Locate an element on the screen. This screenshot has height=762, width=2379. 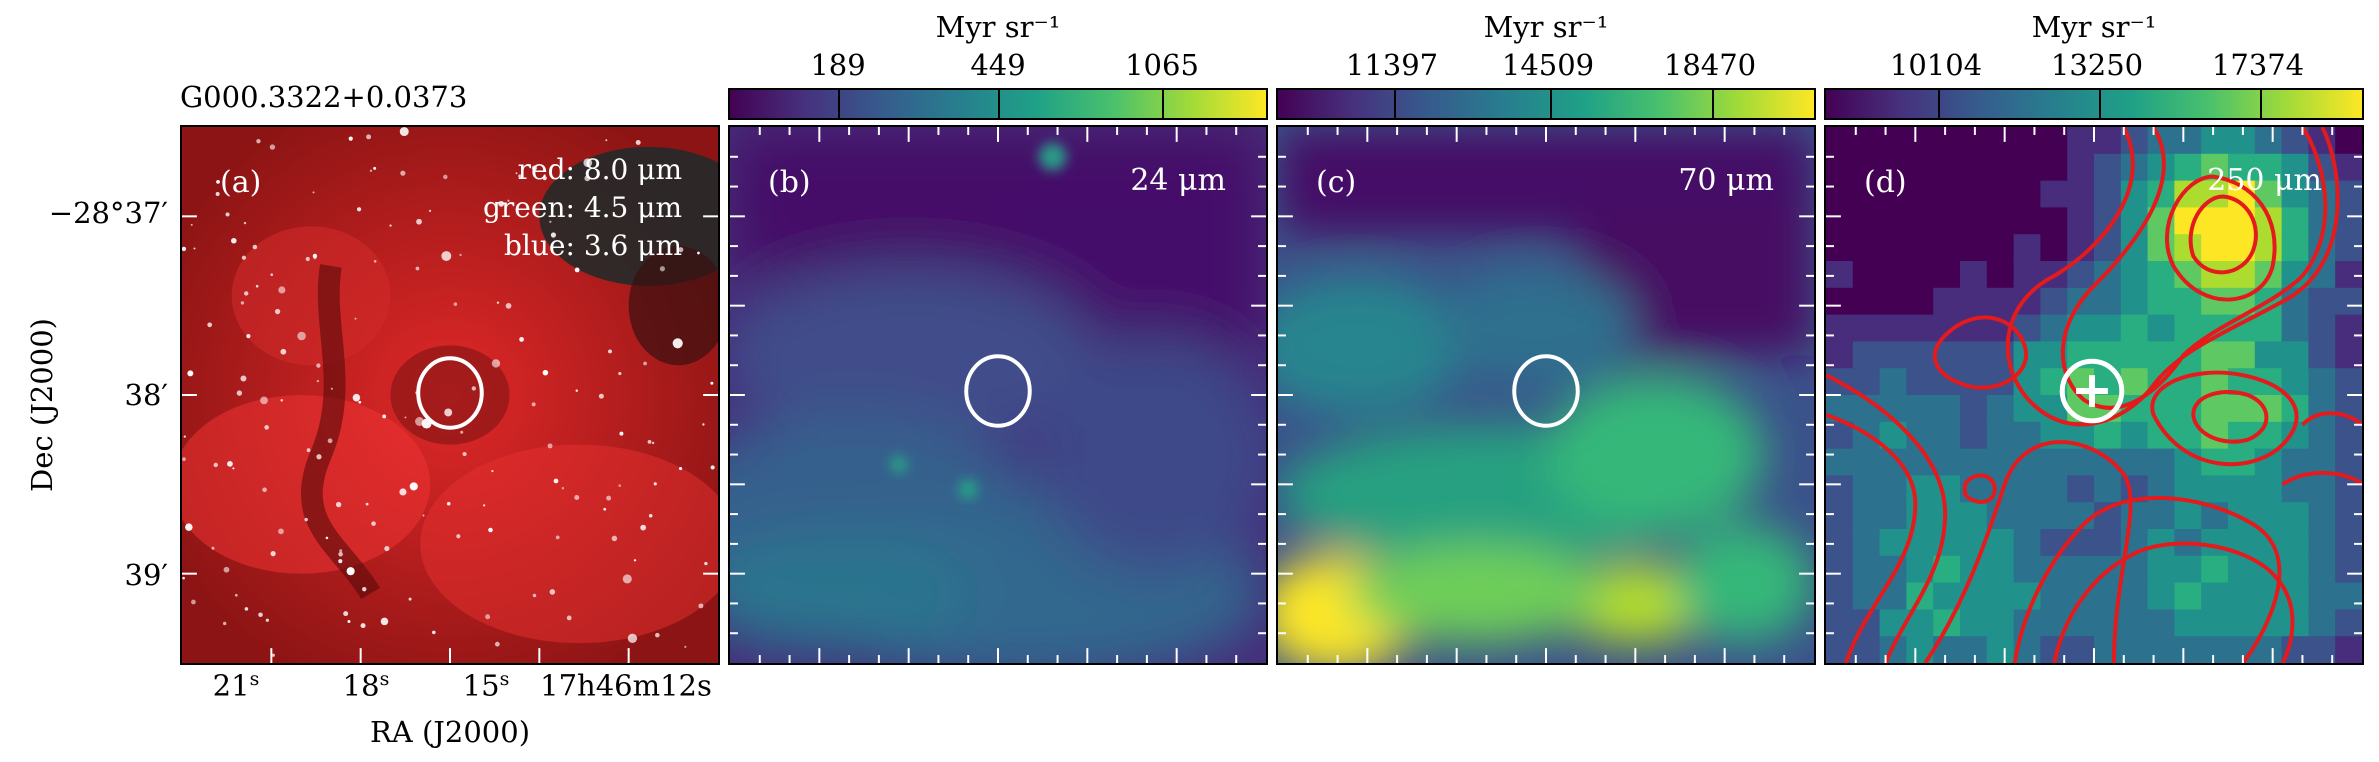
colorbar-tick-c-1: 11397 is located at coordinates (1392, 65).